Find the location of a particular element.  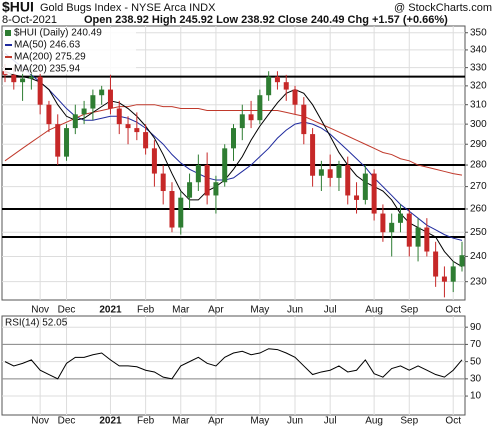

legend-label: MA(20) 235.94 is located at coordinates (47, 69).